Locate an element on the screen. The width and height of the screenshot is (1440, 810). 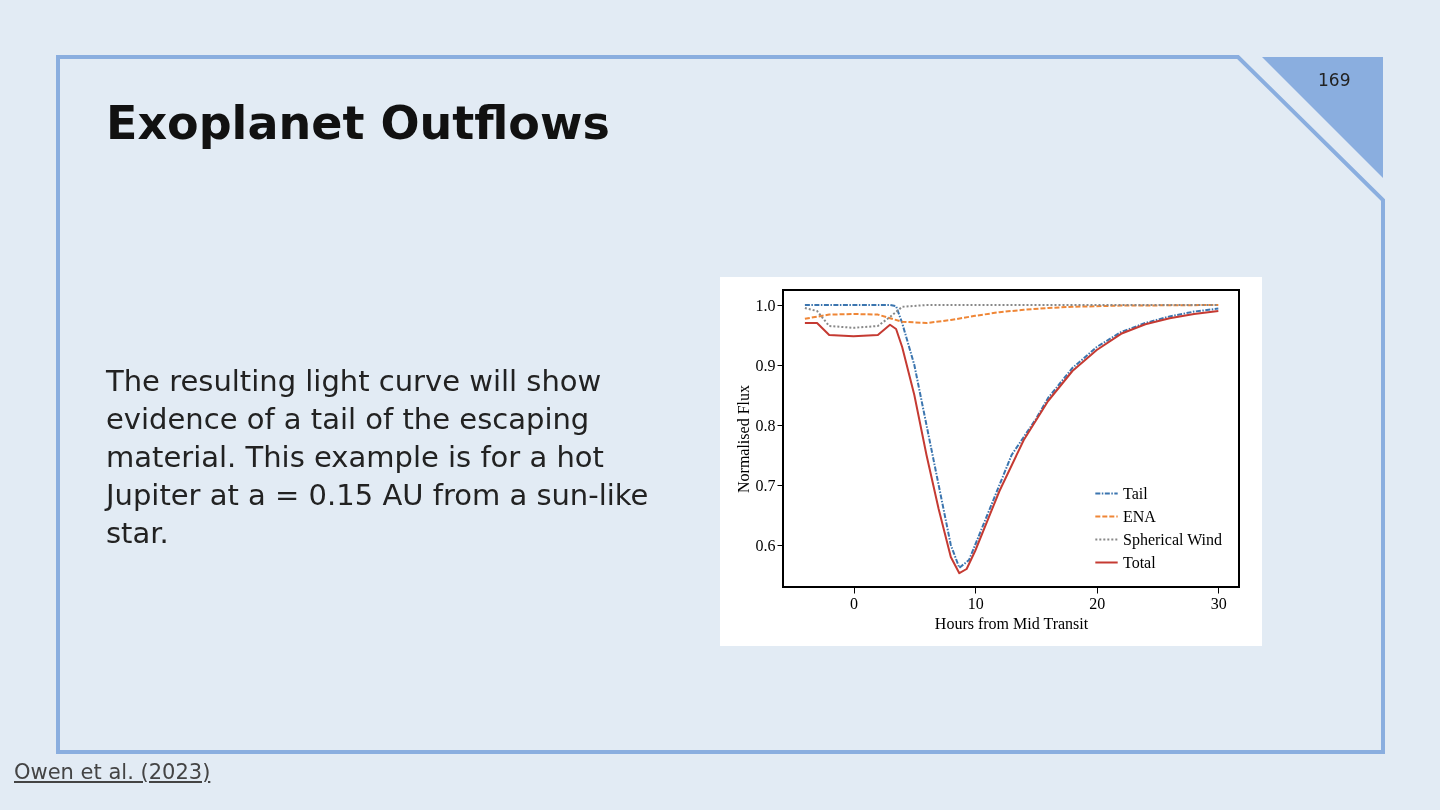
text: Exoplanet Outflows is located at coordinates (358, 123).